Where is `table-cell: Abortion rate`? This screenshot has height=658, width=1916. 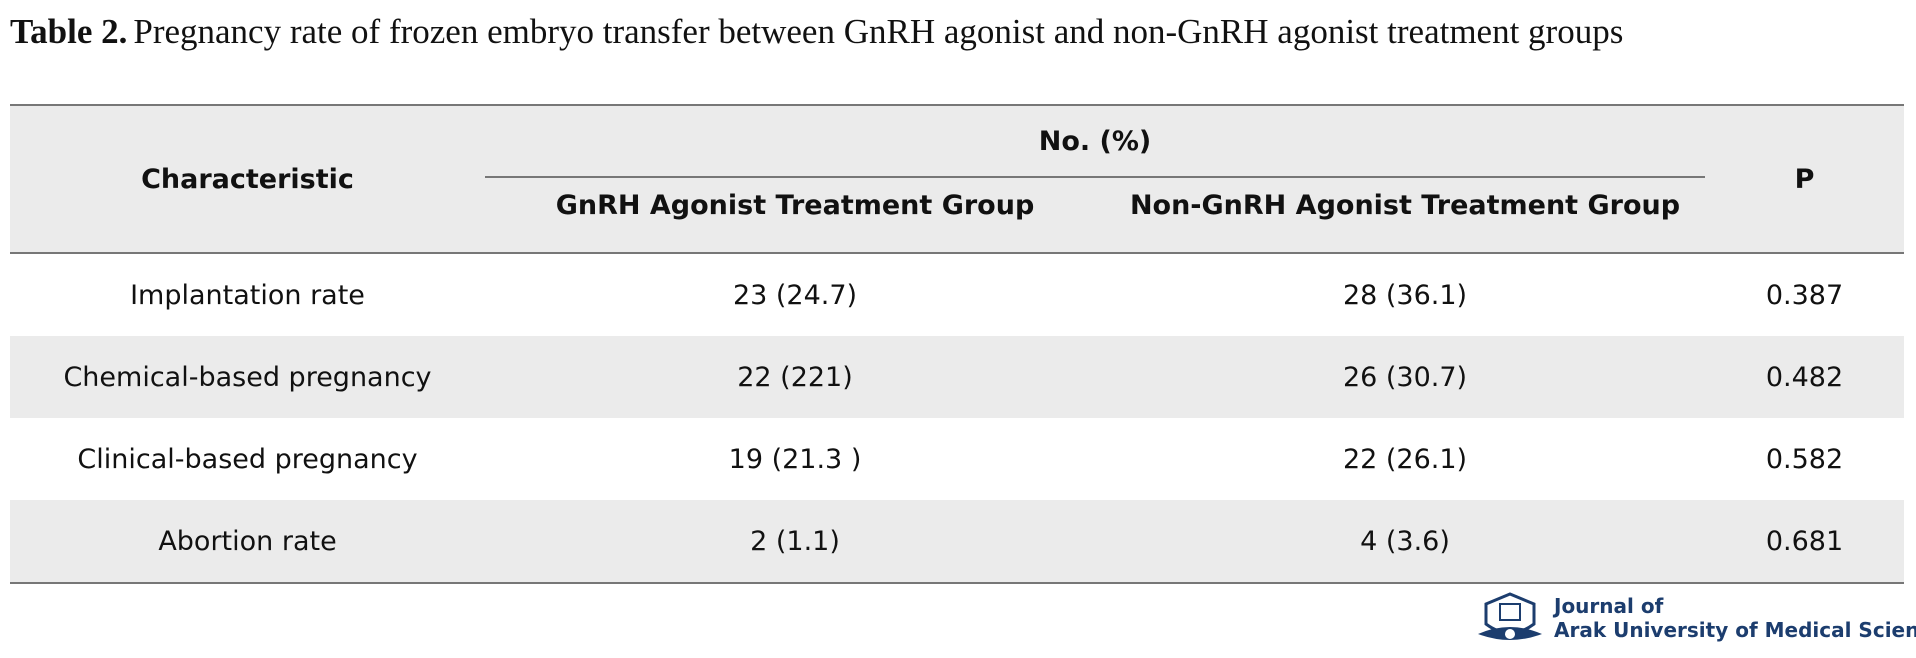
table-cell: Abortion rate is located at coordinates (247, 541).